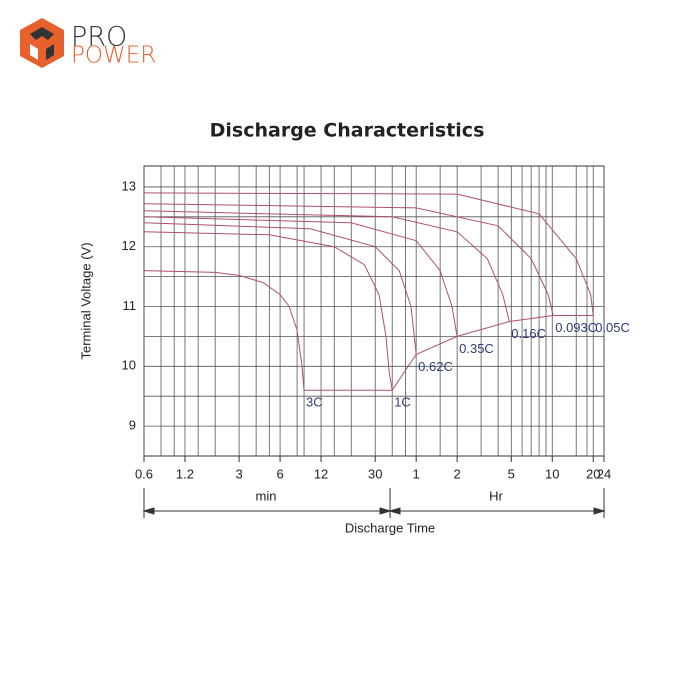 Image resolution: width=700 pixels, height=700 pixels. What do you see at coordinates (496, 495) in the screenshot?
I see `x-unit-label: Hr` at bounding box center [496, 495].